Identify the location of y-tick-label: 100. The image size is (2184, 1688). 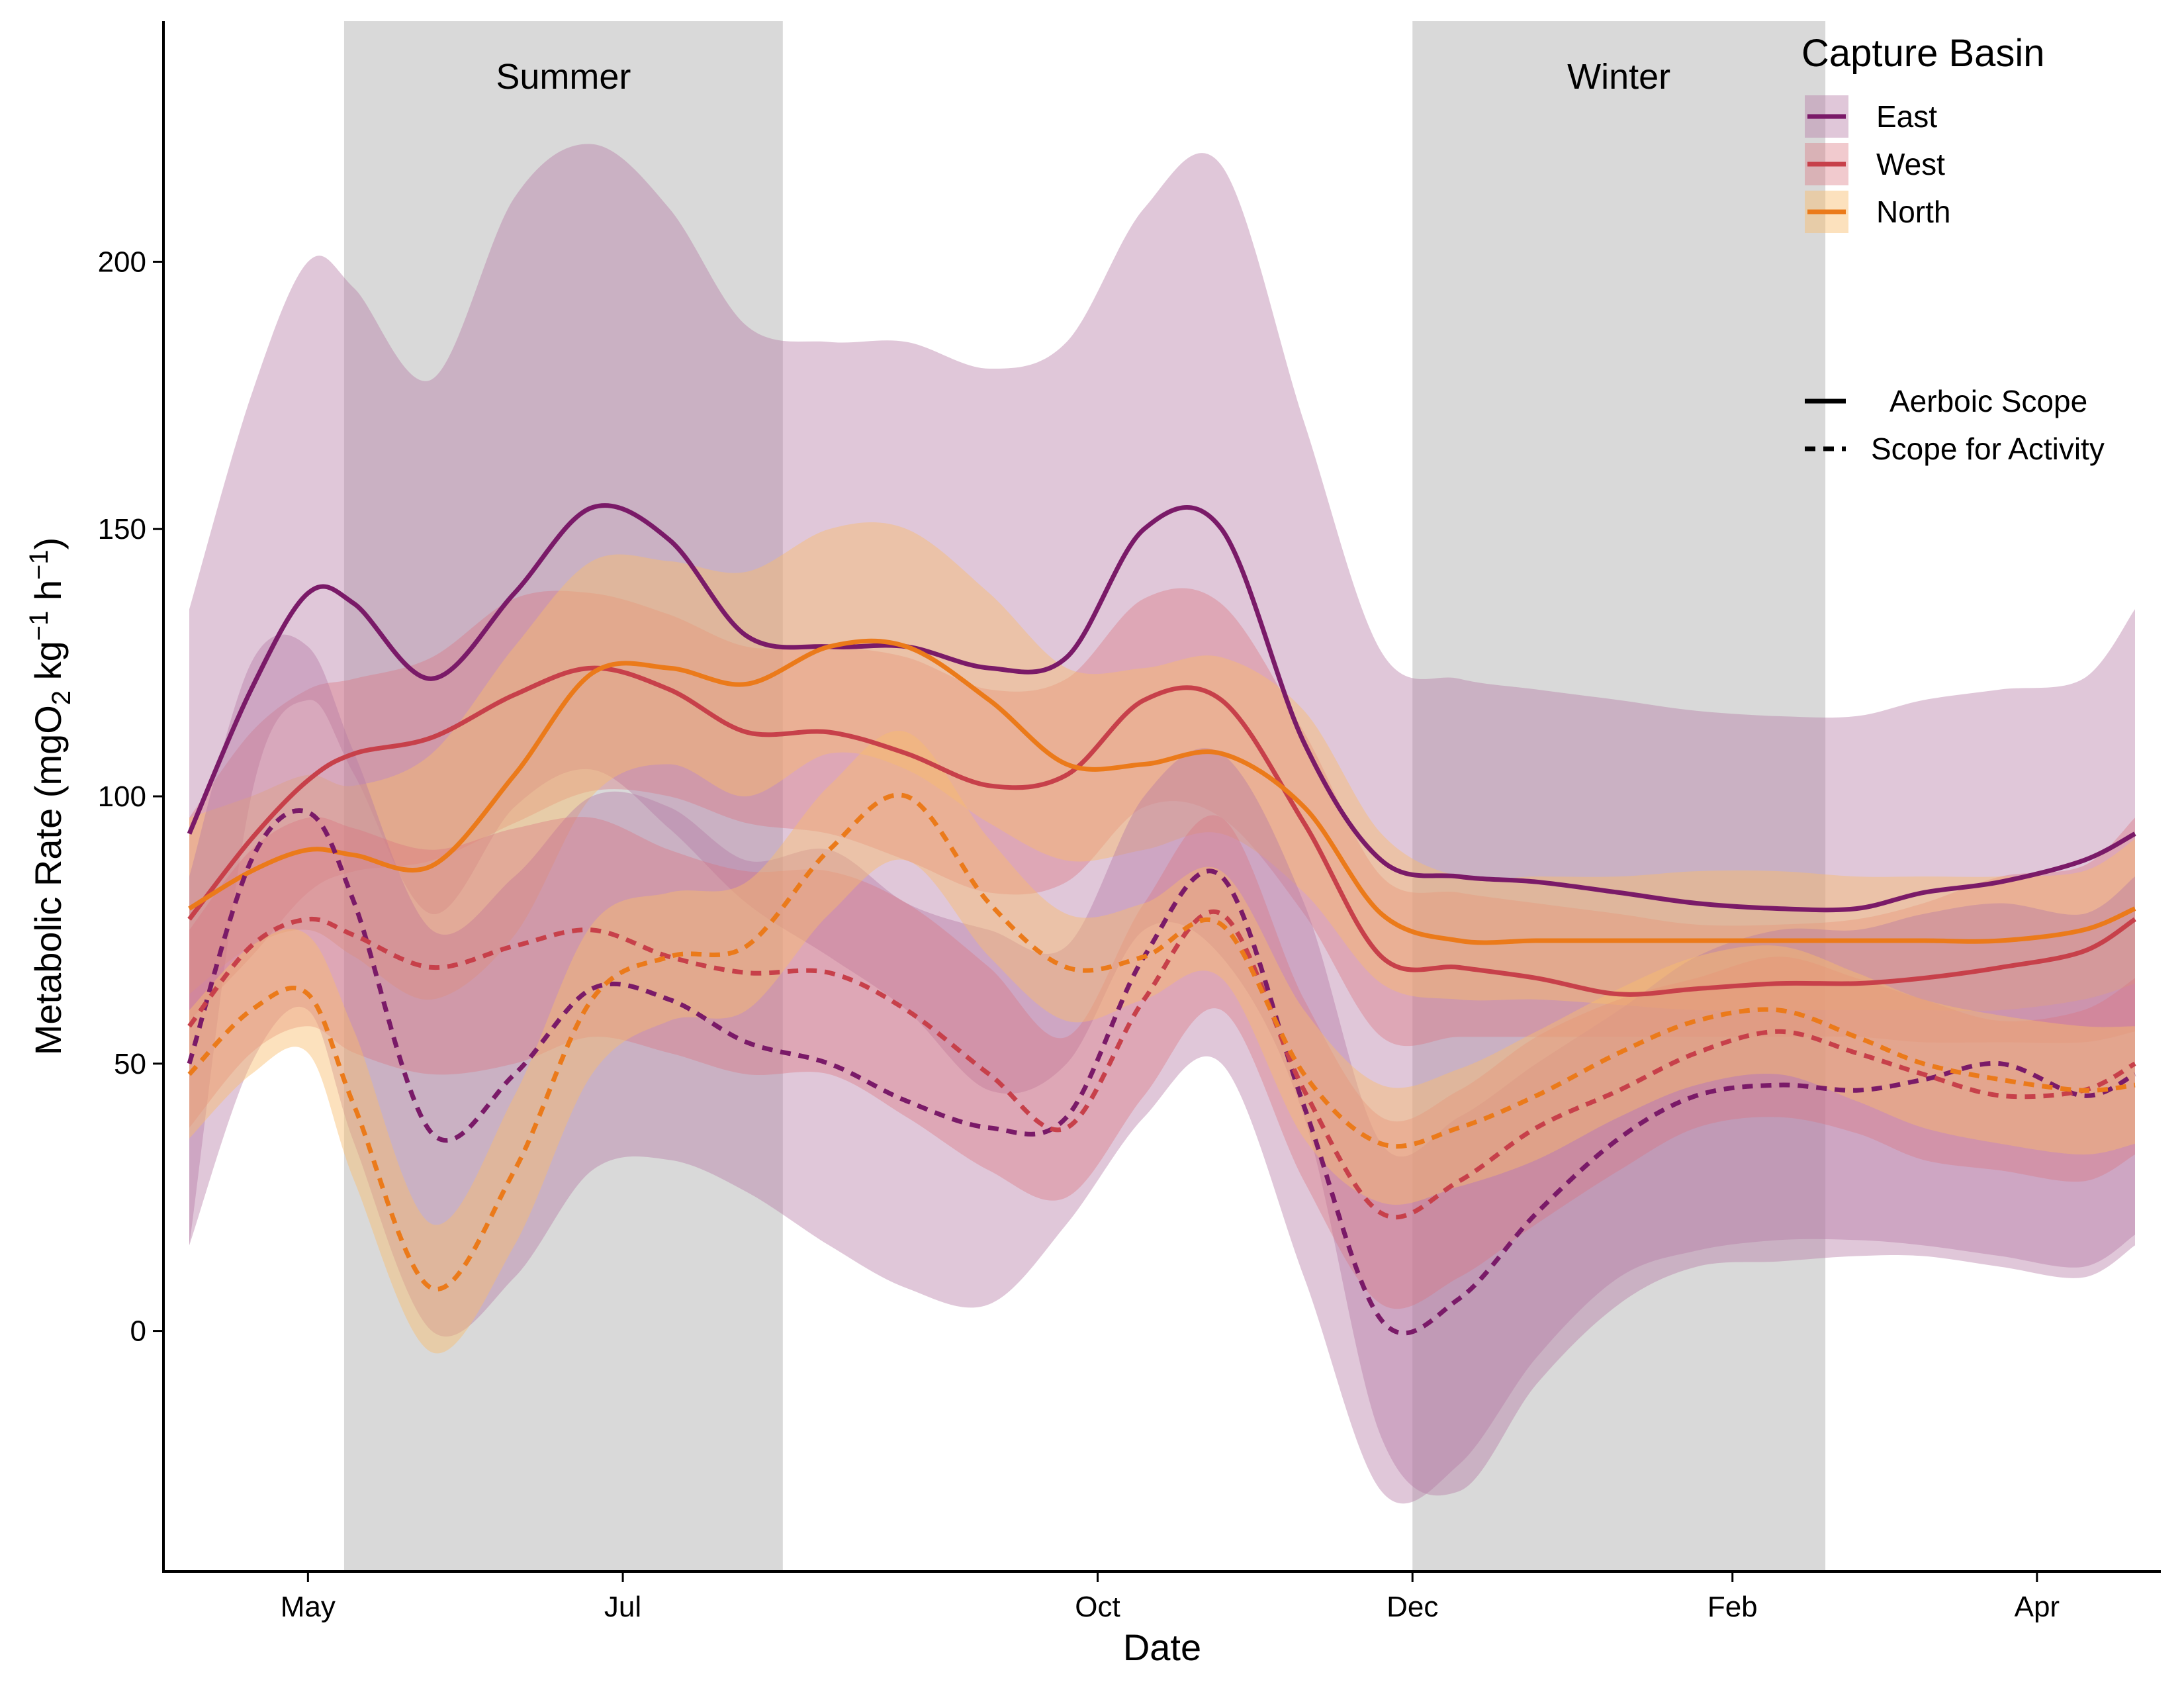
(122, 796).